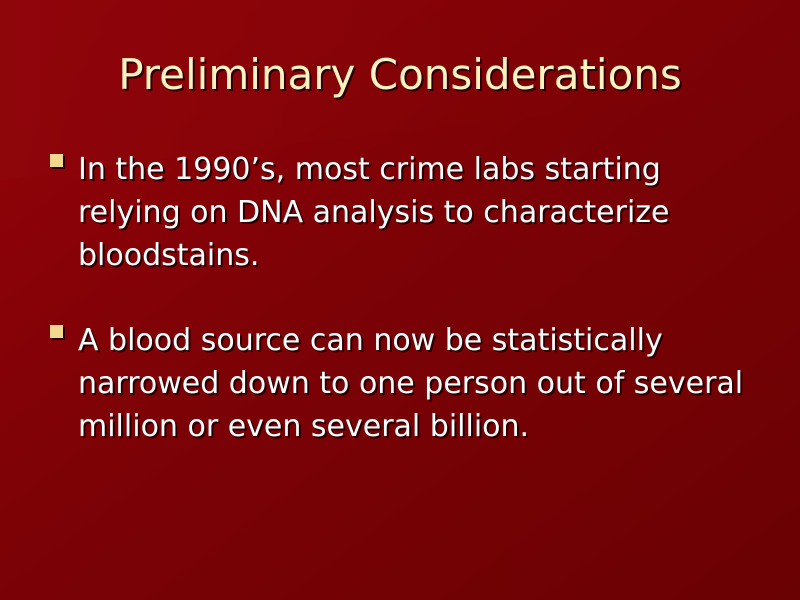 The image size is (800, 600). What do you see at coordinates (400, 74) in the screenshot?
I see `slide-title: Preliminary Considerations` at bounding box center [400, 74].